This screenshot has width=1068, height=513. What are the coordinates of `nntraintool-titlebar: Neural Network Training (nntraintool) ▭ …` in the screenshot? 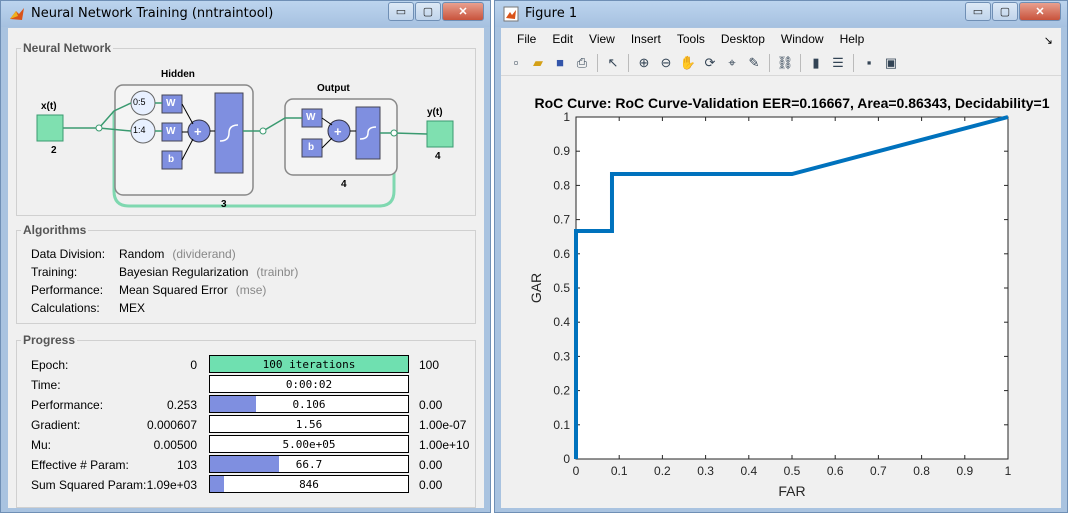 It's located at (245, 14).